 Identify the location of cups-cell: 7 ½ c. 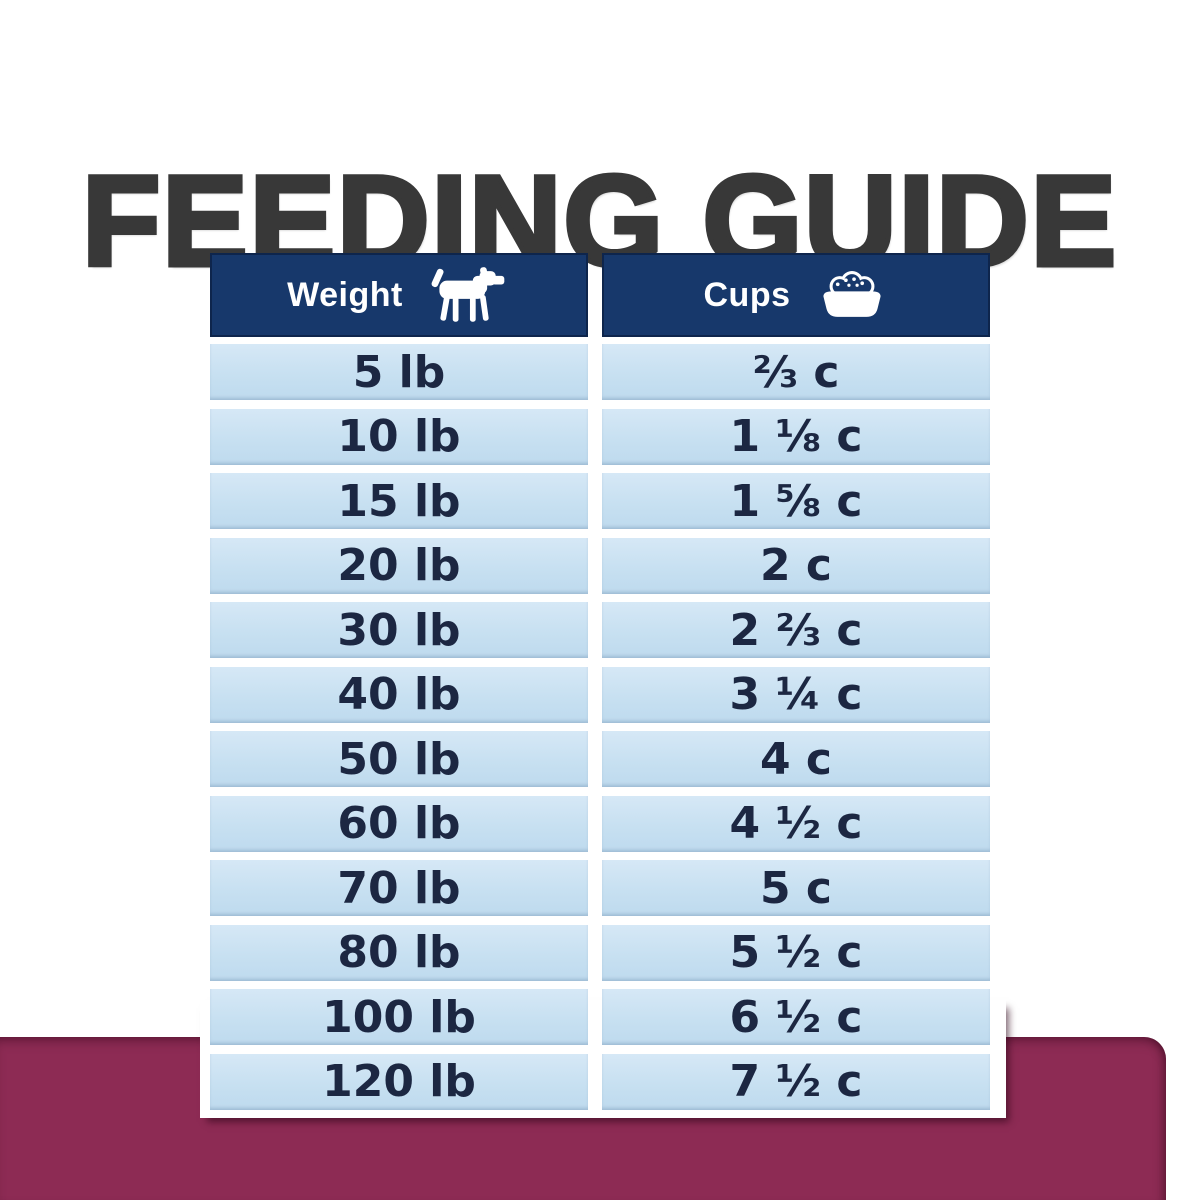
(796, 1081).